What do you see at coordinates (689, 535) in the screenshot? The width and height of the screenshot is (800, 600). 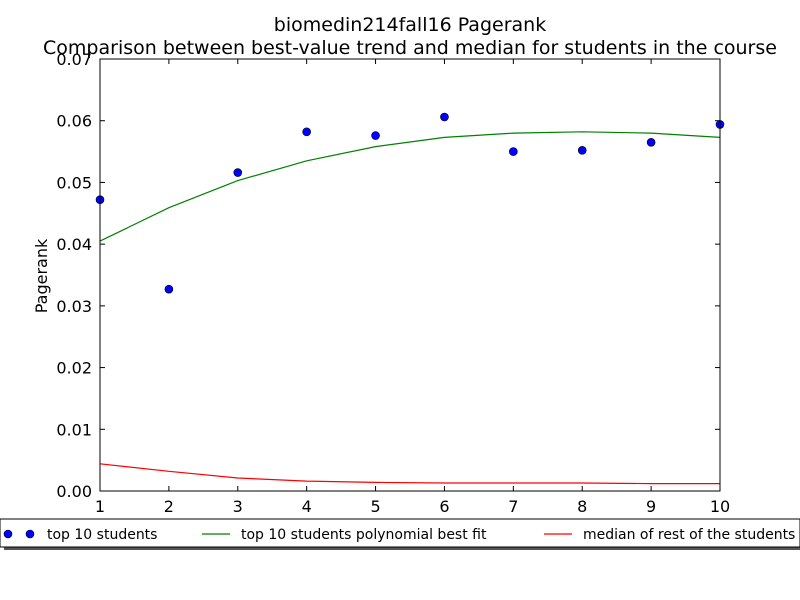 I see `legend-label: median of rest of the students` at bounding box center [689, 535].